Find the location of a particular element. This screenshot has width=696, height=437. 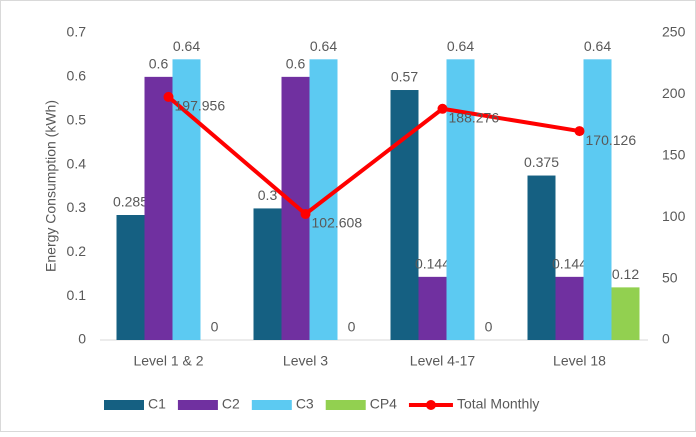

data-label: 0.3 is located at coordinates (268, 195).